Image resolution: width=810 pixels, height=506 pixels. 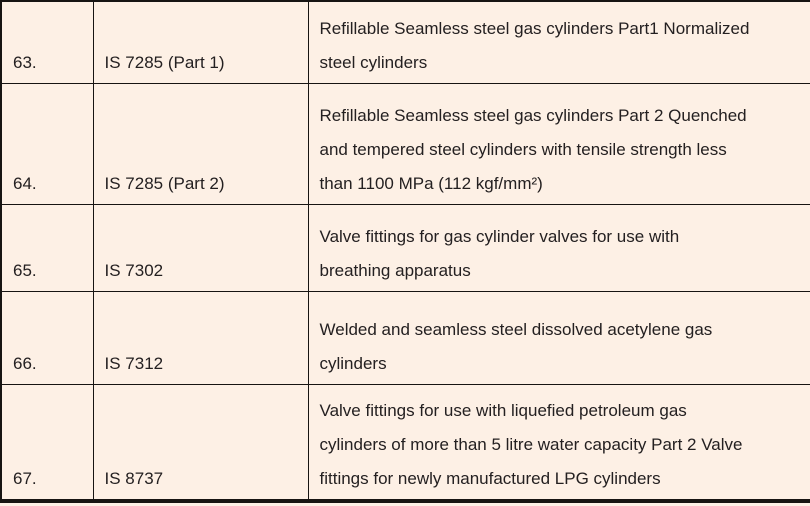 I want to click on serial-cell: 65., so click(x=47, y=247).